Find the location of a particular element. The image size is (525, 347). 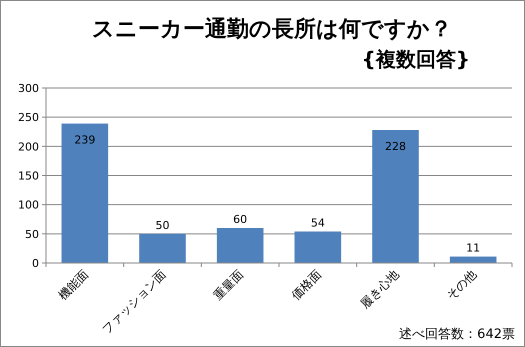

chart-subtitle: {複数回答} is located at coordinates (416, 59).